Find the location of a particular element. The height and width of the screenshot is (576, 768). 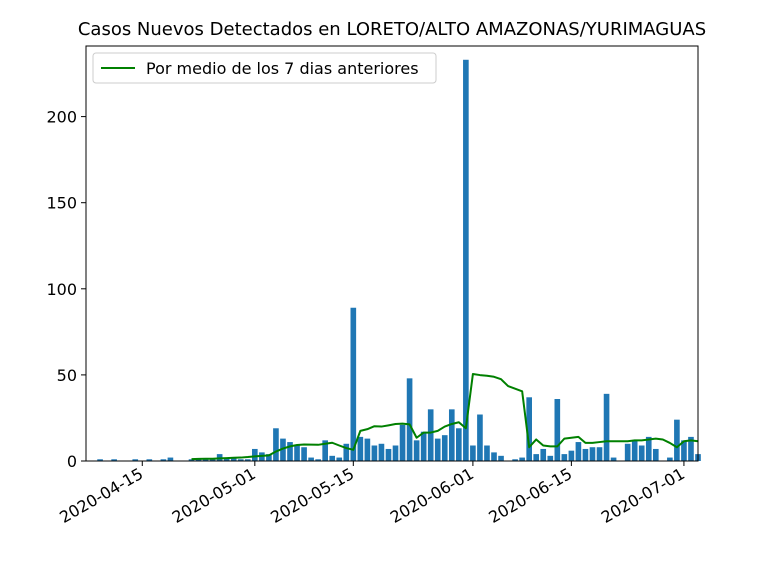

legend-label: Por medio de los 7 dias anteriores is located at coordinates (282, 68).